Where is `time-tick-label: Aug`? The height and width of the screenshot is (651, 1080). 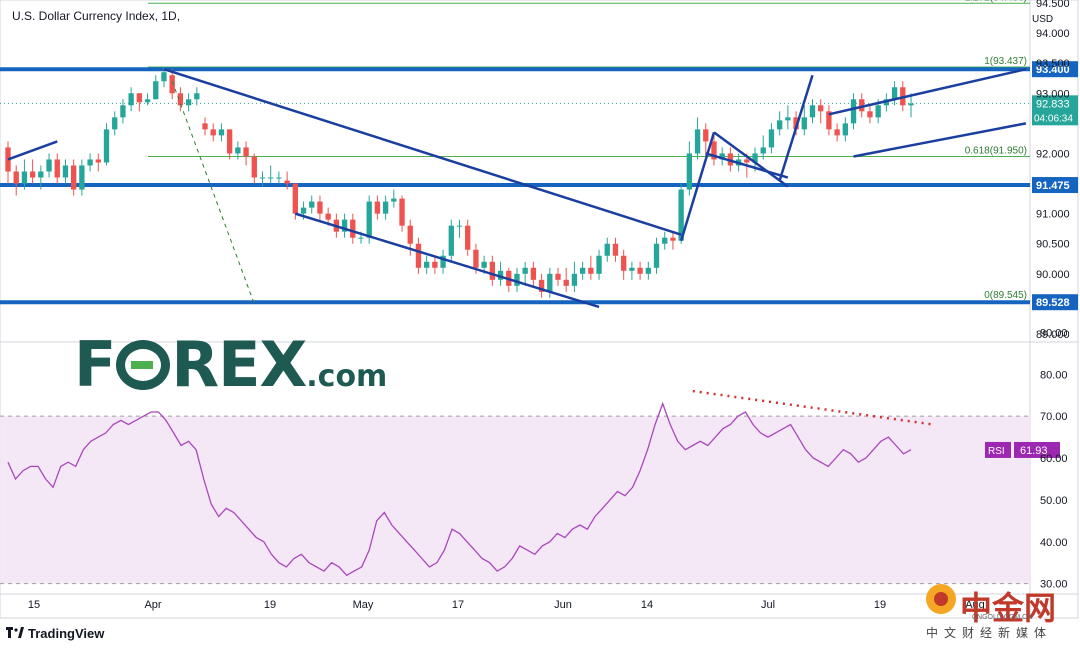 time-tick-label: Aug is located at coordinates (975, 605).